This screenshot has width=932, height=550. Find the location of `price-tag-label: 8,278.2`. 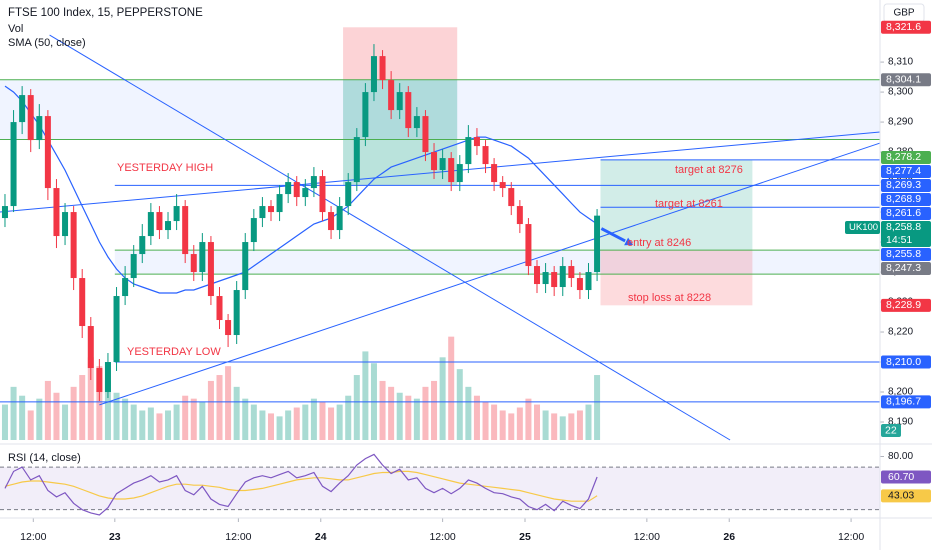

price-tag-label: 8,278.2 is located at coordinates (903, 157).